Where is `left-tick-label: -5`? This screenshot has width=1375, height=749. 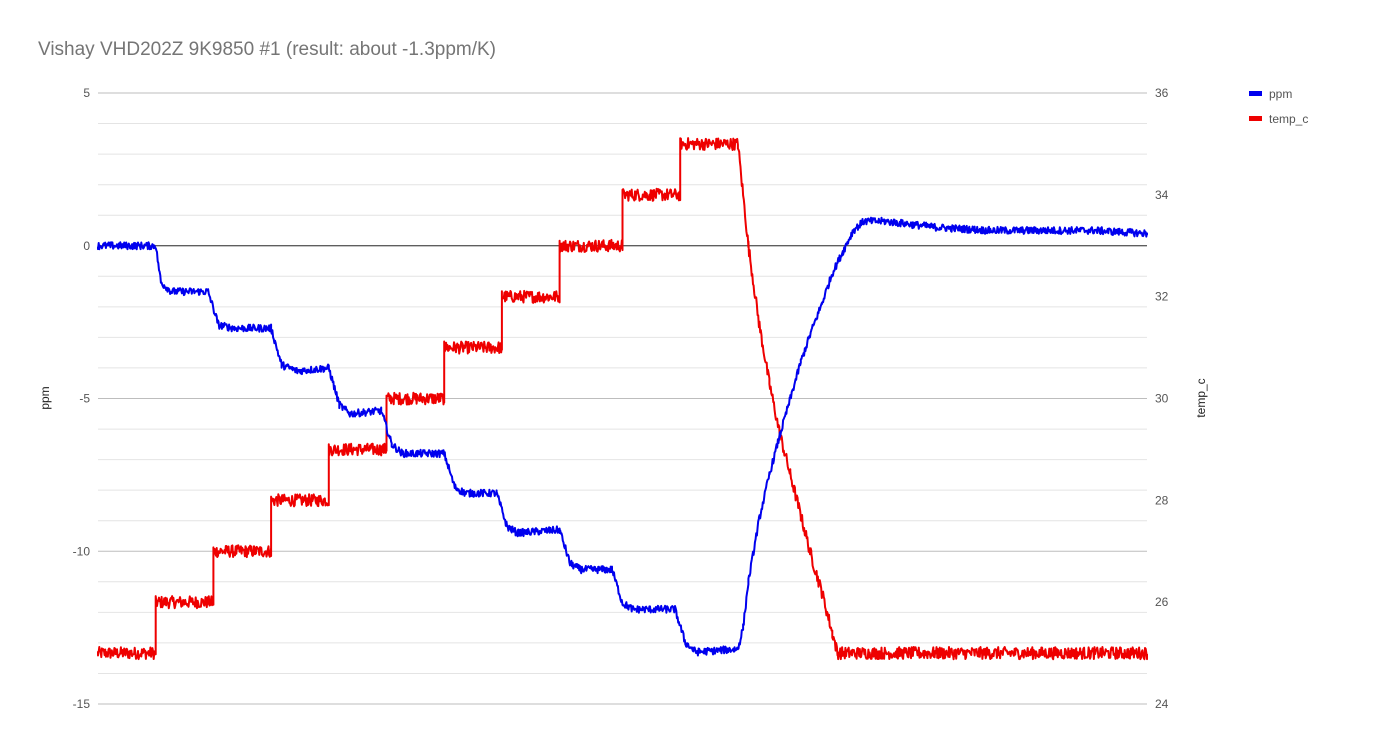
left-tick-label: -5 is located at coordinates (84, 399).